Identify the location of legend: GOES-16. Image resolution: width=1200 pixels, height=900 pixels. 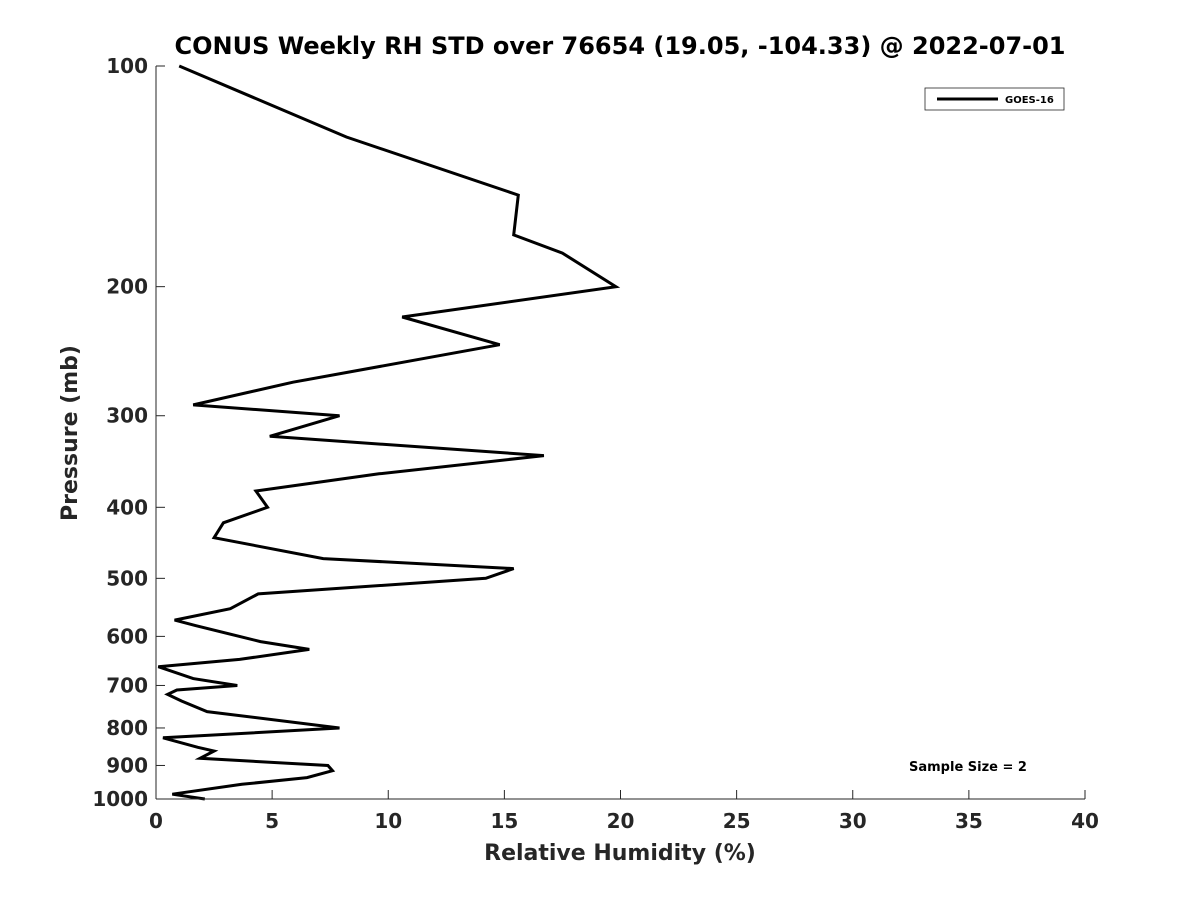
(994, 99).